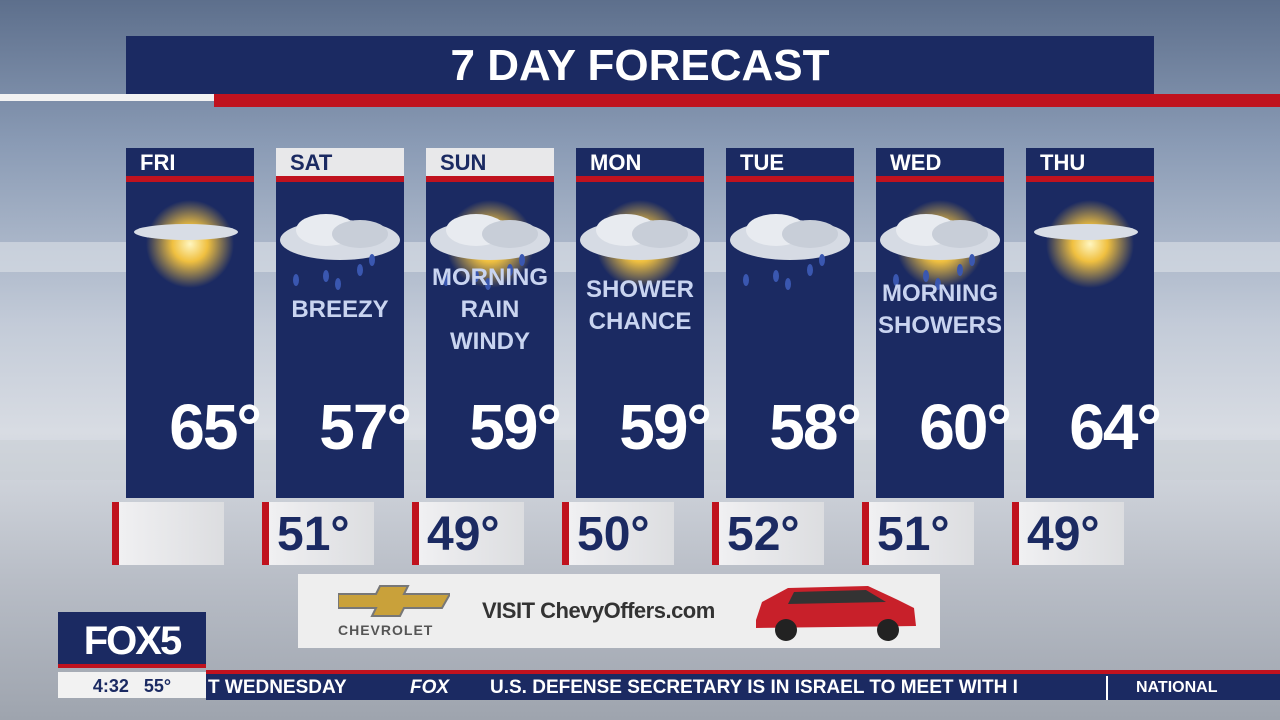 The height and width of the screenshot is (720, 1280). What do you see at coordinates (132, 685) in the screenshot?
I see `time-temp: 4:32 55°` at bounding box center [132, 685].